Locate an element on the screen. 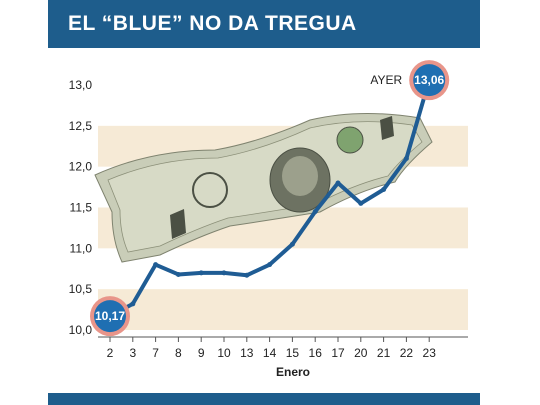  y-tick-label: 10,0 is located at coordinates (81, 330).